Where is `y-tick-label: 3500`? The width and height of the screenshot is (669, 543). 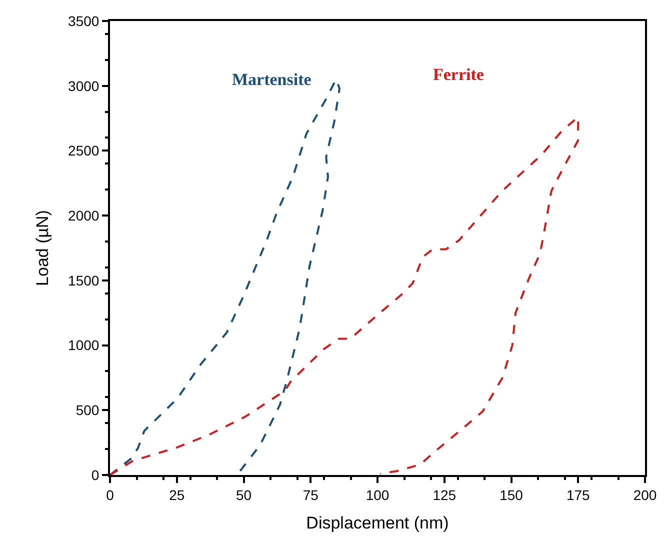
y-tick-label: 3500 is located at coordinates (84, 20).